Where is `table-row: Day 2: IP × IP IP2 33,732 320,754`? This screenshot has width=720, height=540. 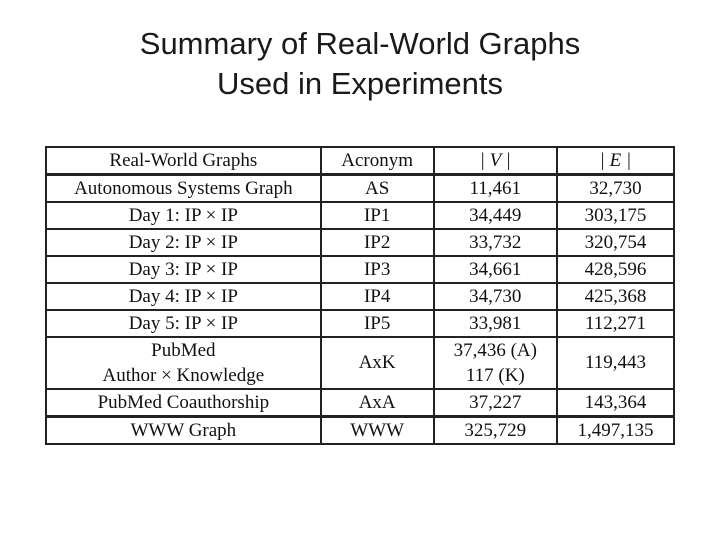 table-row: Day 2: IP × IP IP2 33,732 320,754 is located at coordinates (360, 242).